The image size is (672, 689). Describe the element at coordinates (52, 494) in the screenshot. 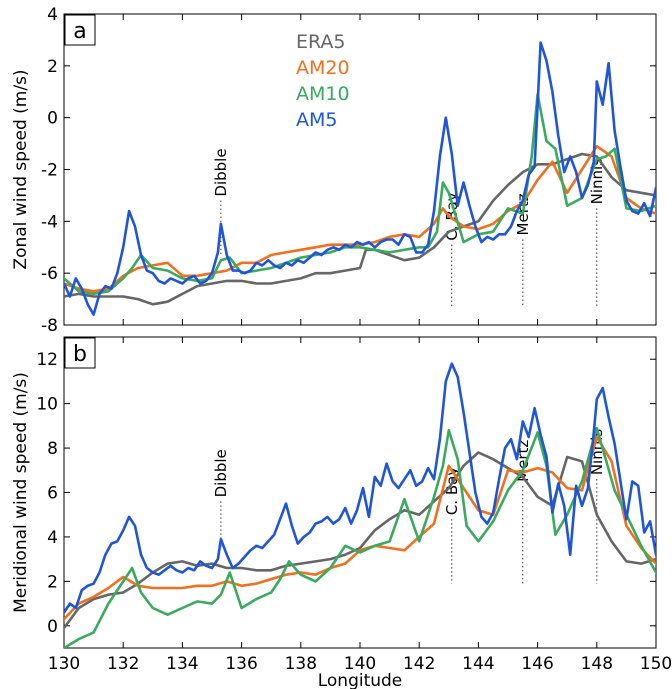

I see `y-tick-label: 6` at that location.